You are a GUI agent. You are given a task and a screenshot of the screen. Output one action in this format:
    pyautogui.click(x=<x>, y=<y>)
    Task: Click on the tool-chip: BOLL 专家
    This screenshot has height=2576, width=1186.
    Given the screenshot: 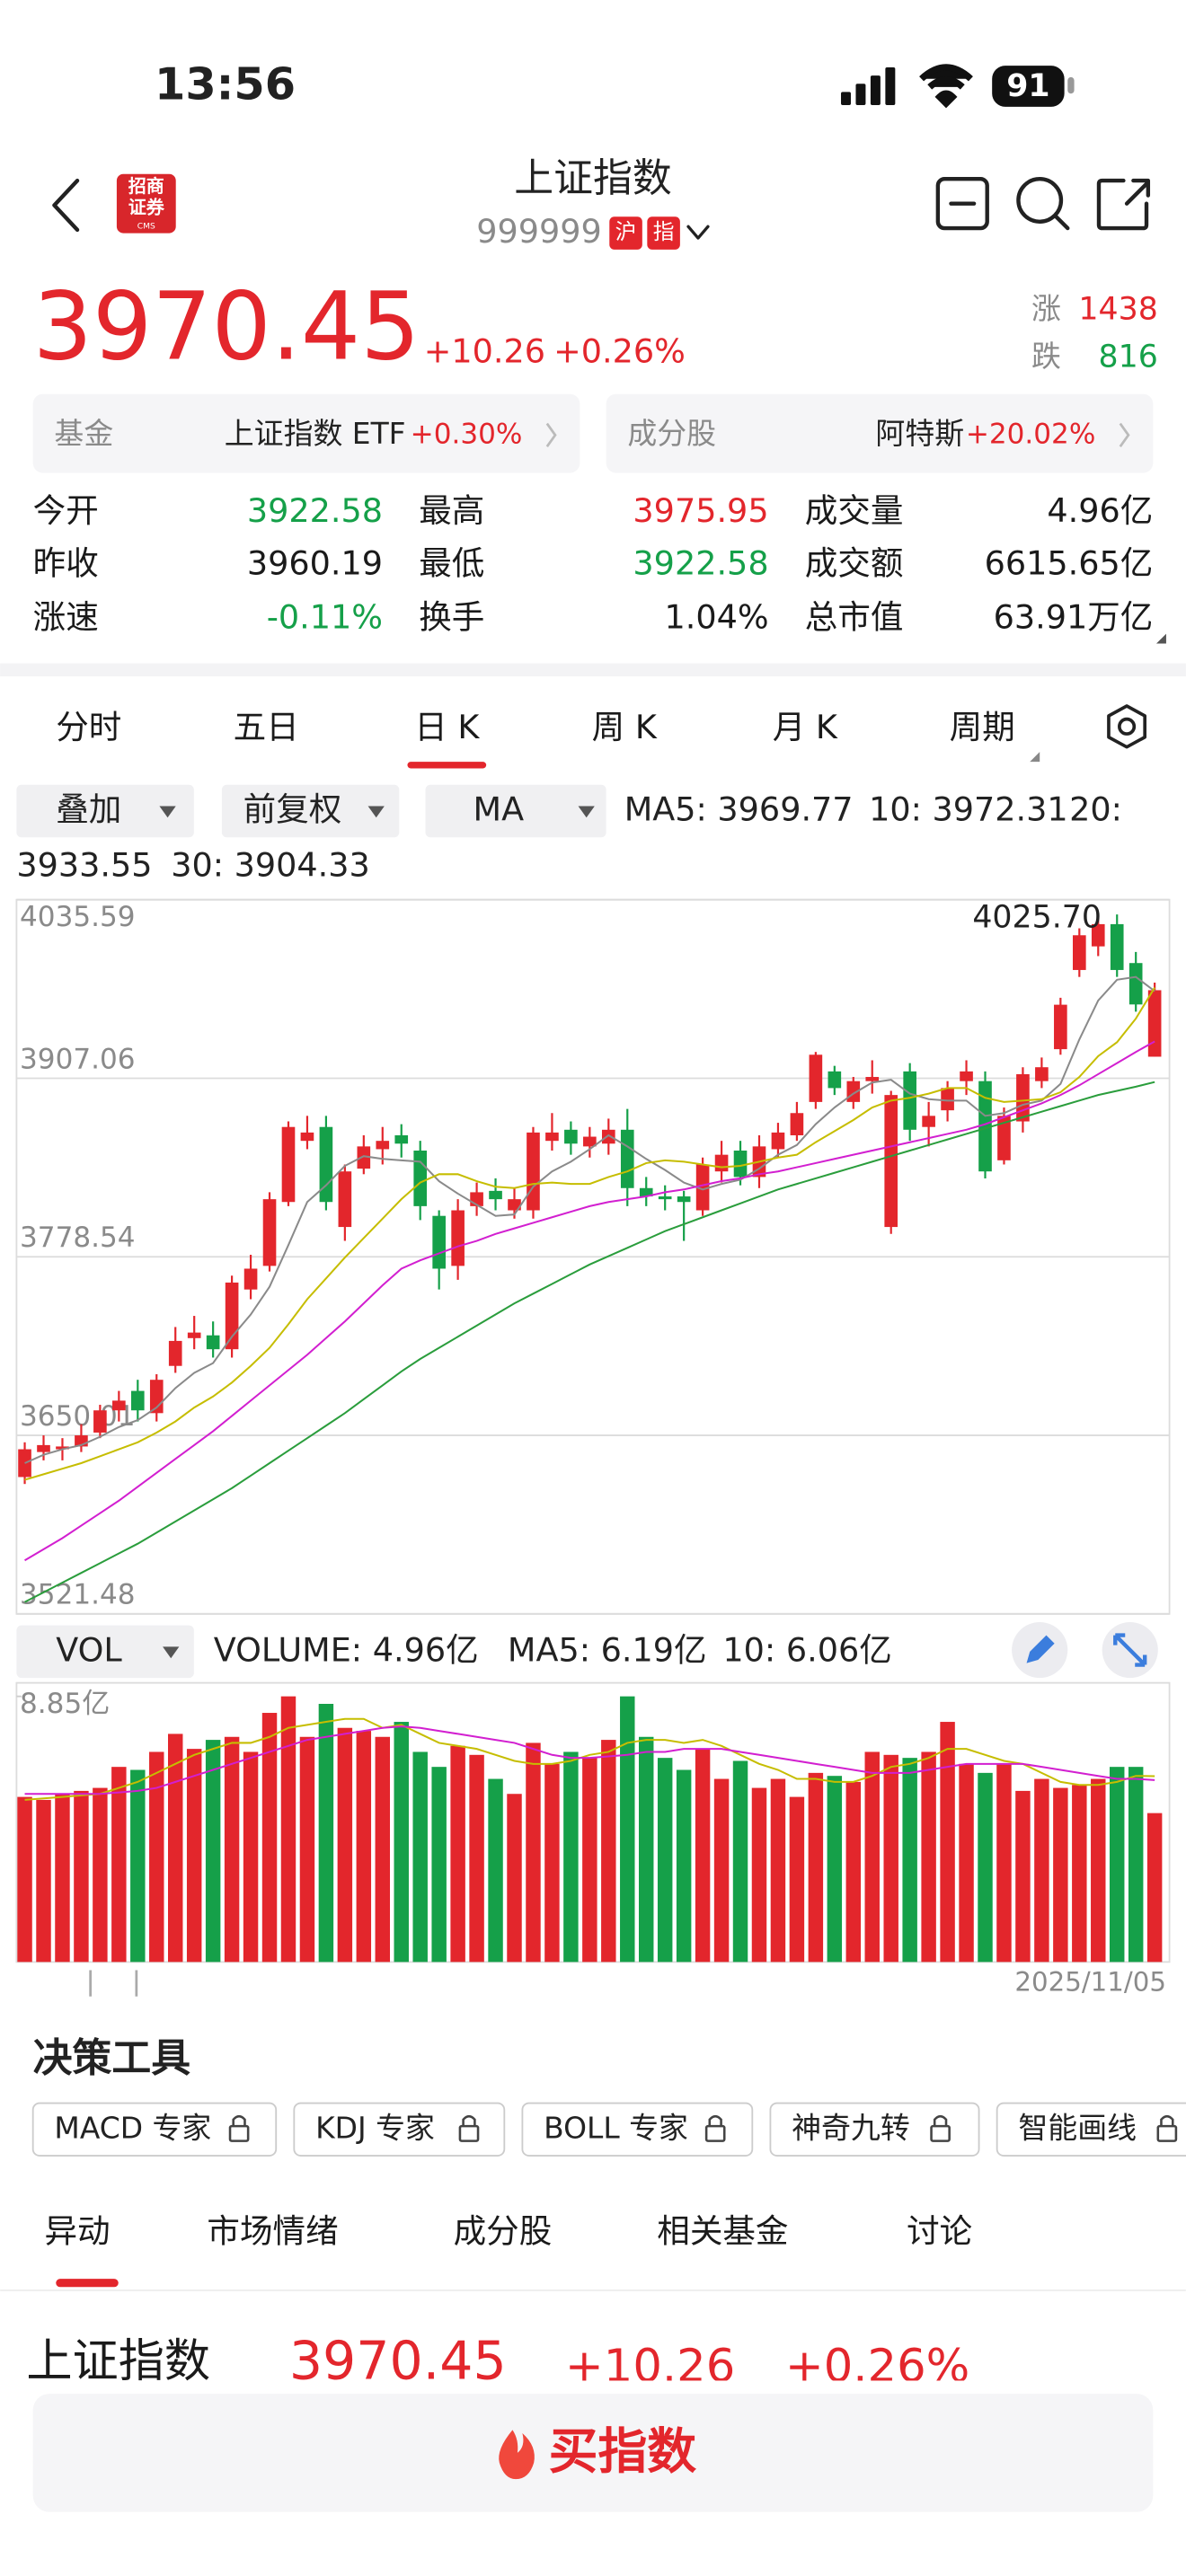 What is the action you would take?
    pyautogui.click(x=637, y=2129)
    